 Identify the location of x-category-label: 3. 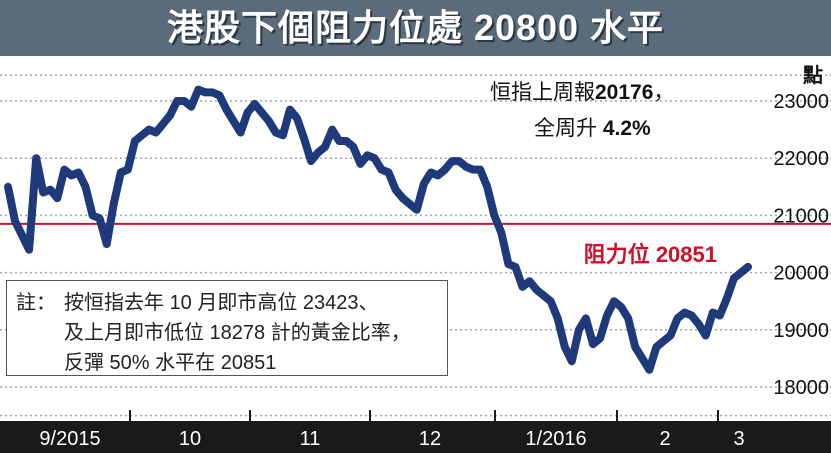
(738, 439).